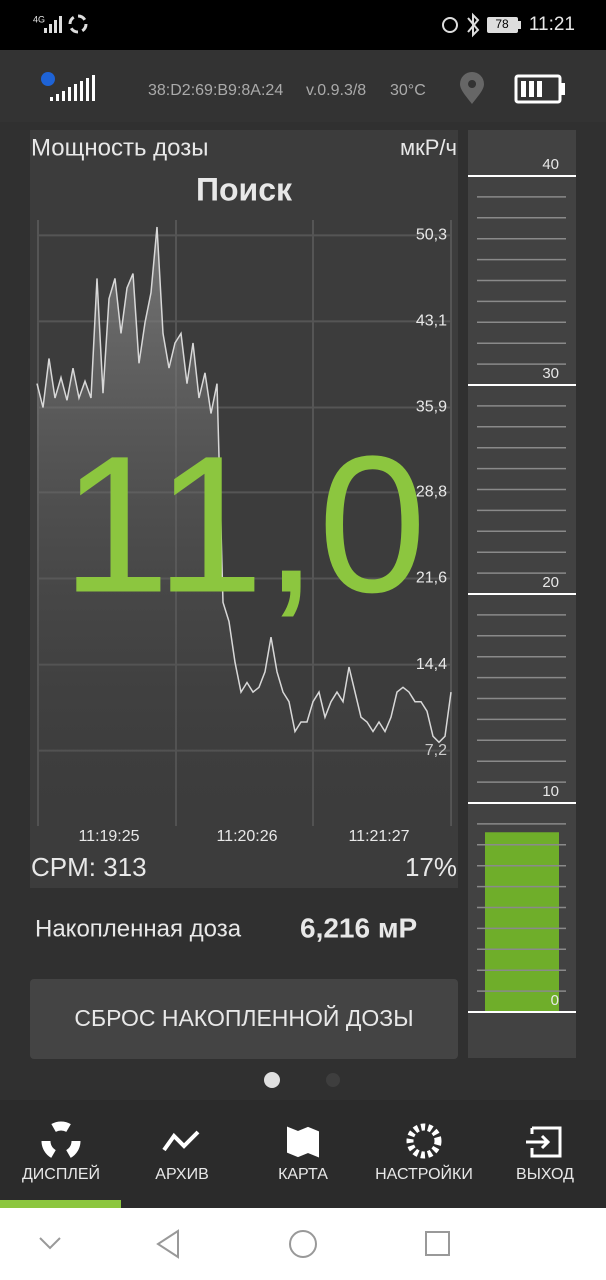 This screenshot has height=1280, width=606. I want to click on y-tick-label: 43,1, so click(431, 321).